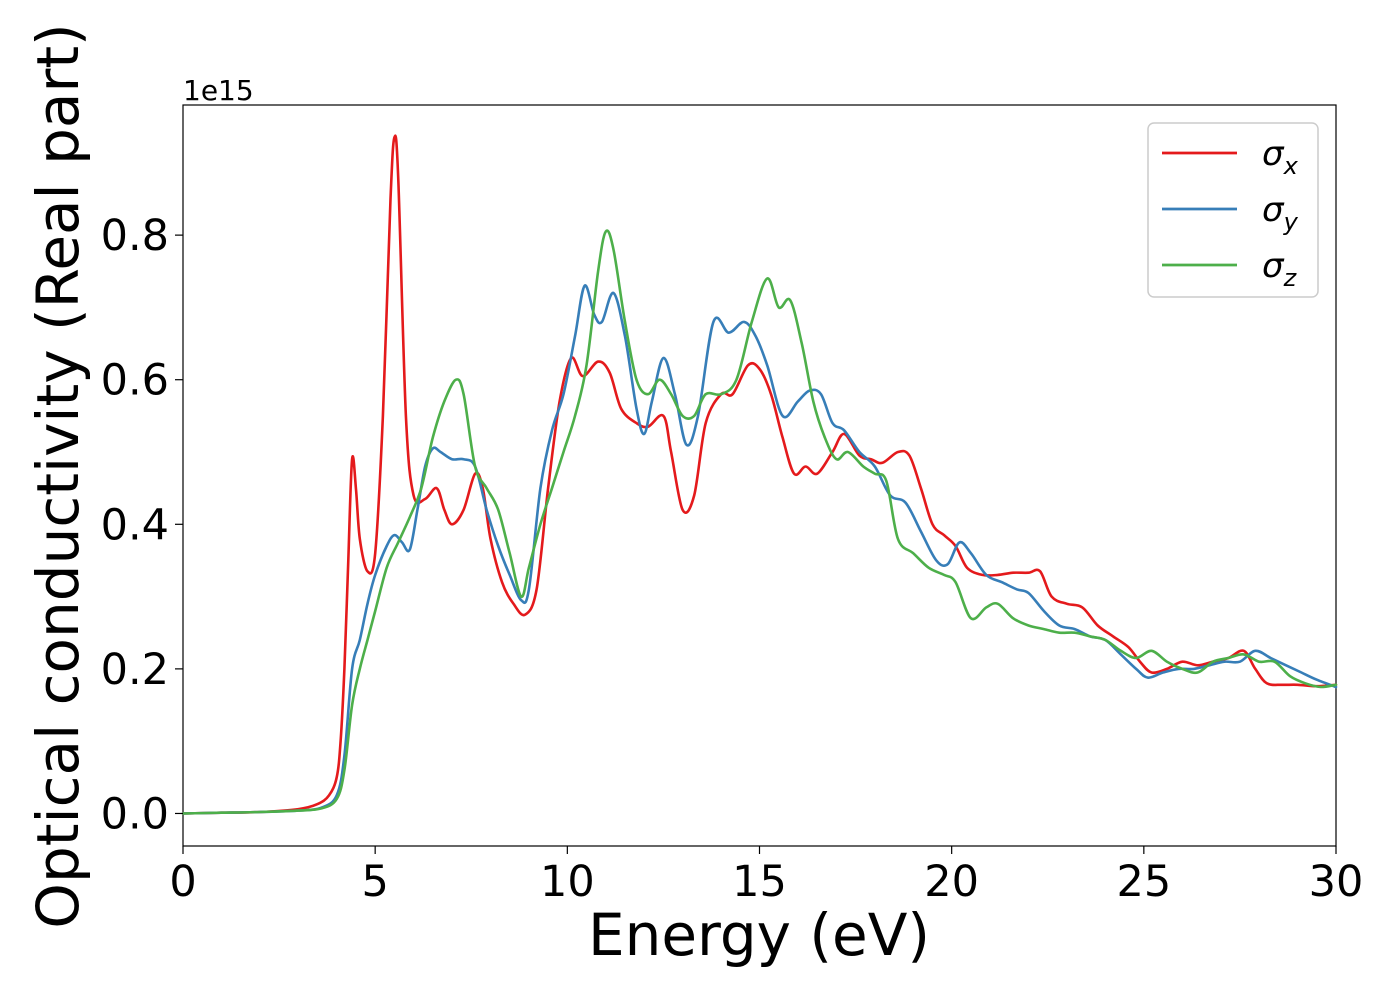  I want to click on x-axis-ticks: 0 5 10 15 20 25 30, so click(766, 876).